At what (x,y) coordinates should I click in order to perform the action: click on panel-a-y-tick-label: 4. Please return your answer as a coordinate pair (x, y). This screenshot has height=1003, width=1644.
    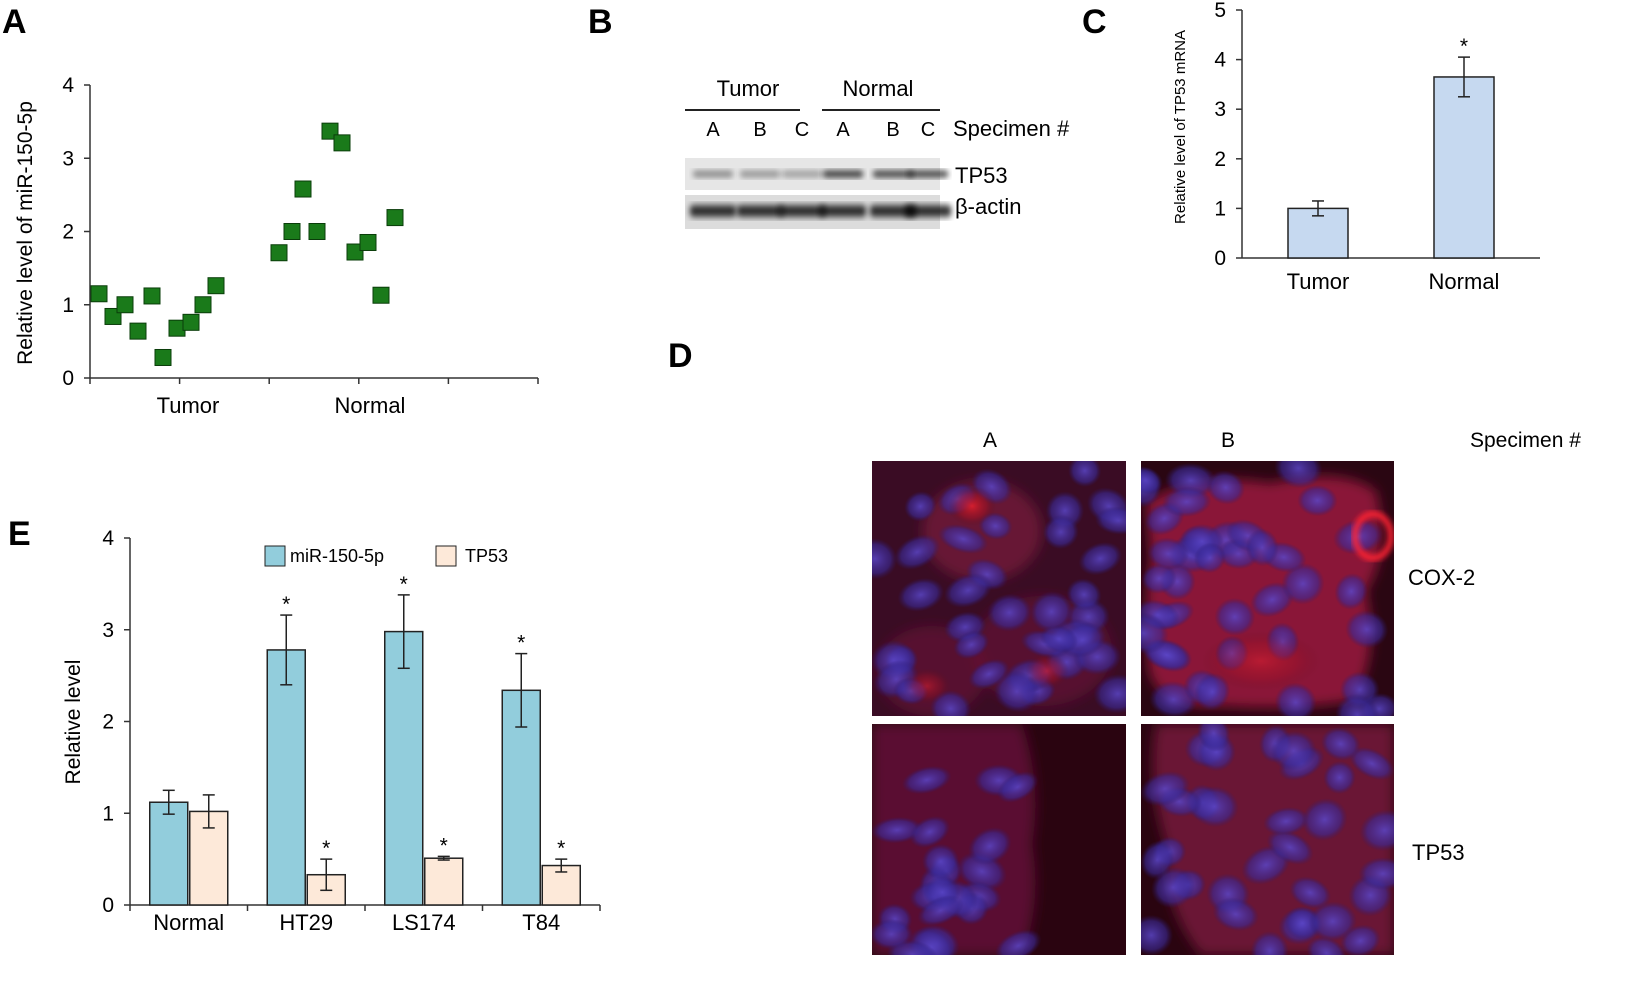
    Looking at the image, I should click on (68, 85).